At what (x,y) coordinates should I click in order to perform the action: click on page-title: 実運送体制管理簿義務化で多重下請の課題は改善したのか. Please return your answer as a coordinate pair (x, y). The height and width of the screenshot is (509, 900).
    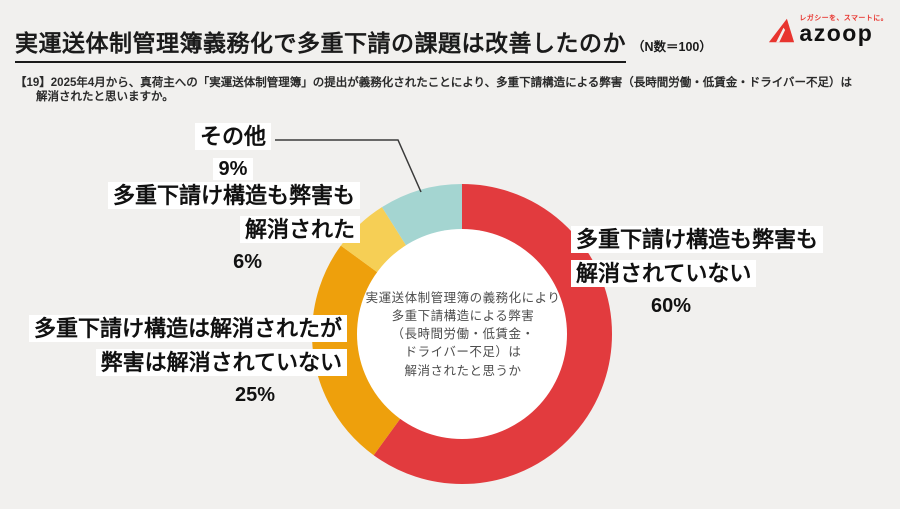
    Looking at the image, I should click on (320, 43).